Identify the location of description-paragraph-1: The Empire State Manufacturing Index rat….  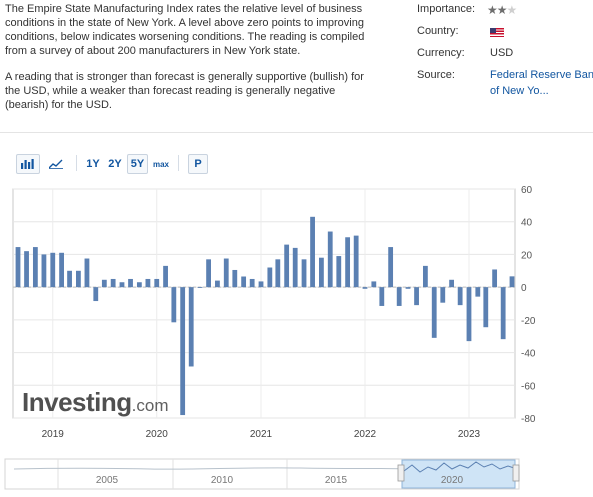
(185, 30).